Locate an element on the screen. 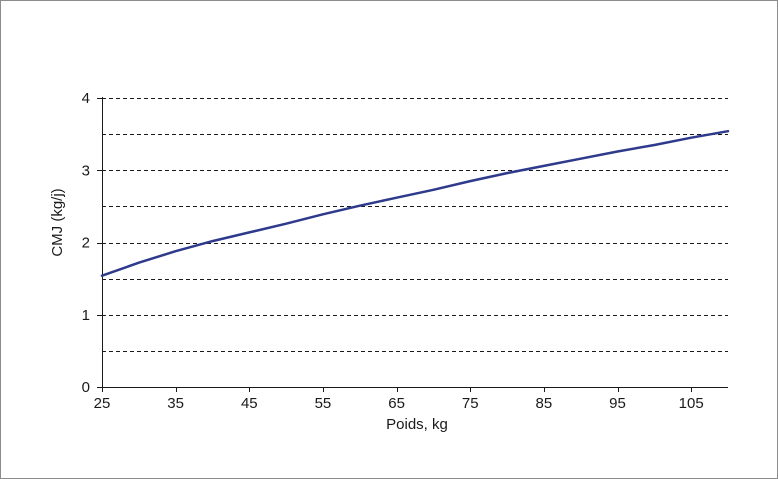 This screenshot has height=479, width=778. x-tick-label-55: 55 is located at coordinates (323, 403).